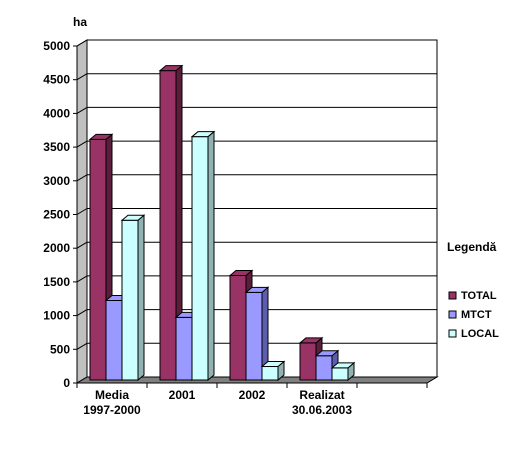 Image resolution: width=530 pixels, height=460 pixels. Describe the element at coordinates (56, 316) in the screenshot. I see `y-tick-label: 1000` at that location.